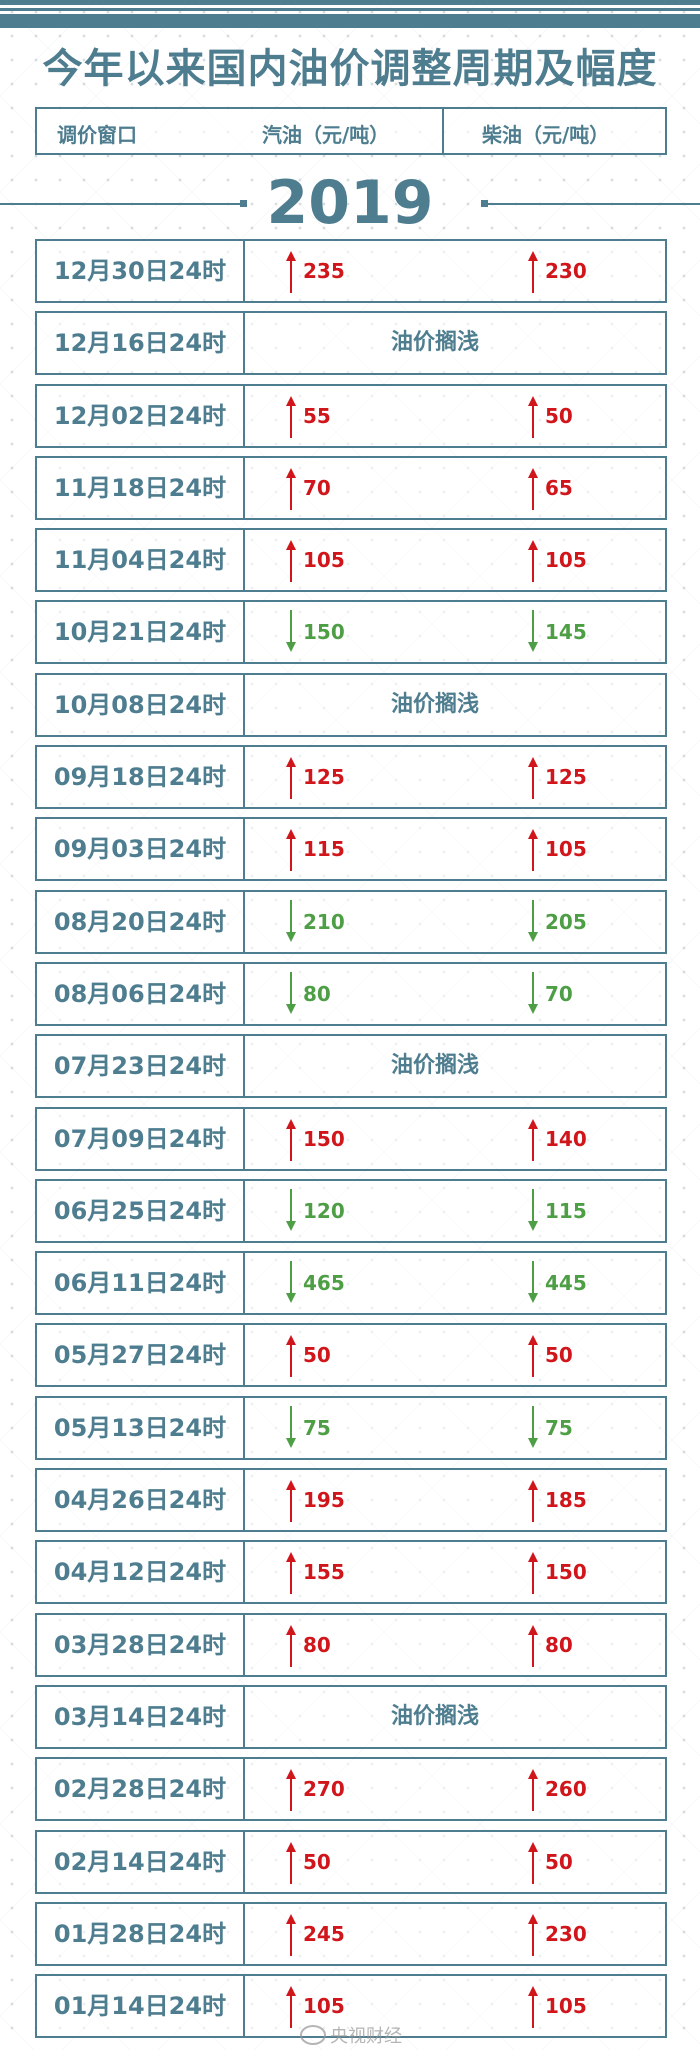  I want to click on diesel-change: 70, so click(550, 994).